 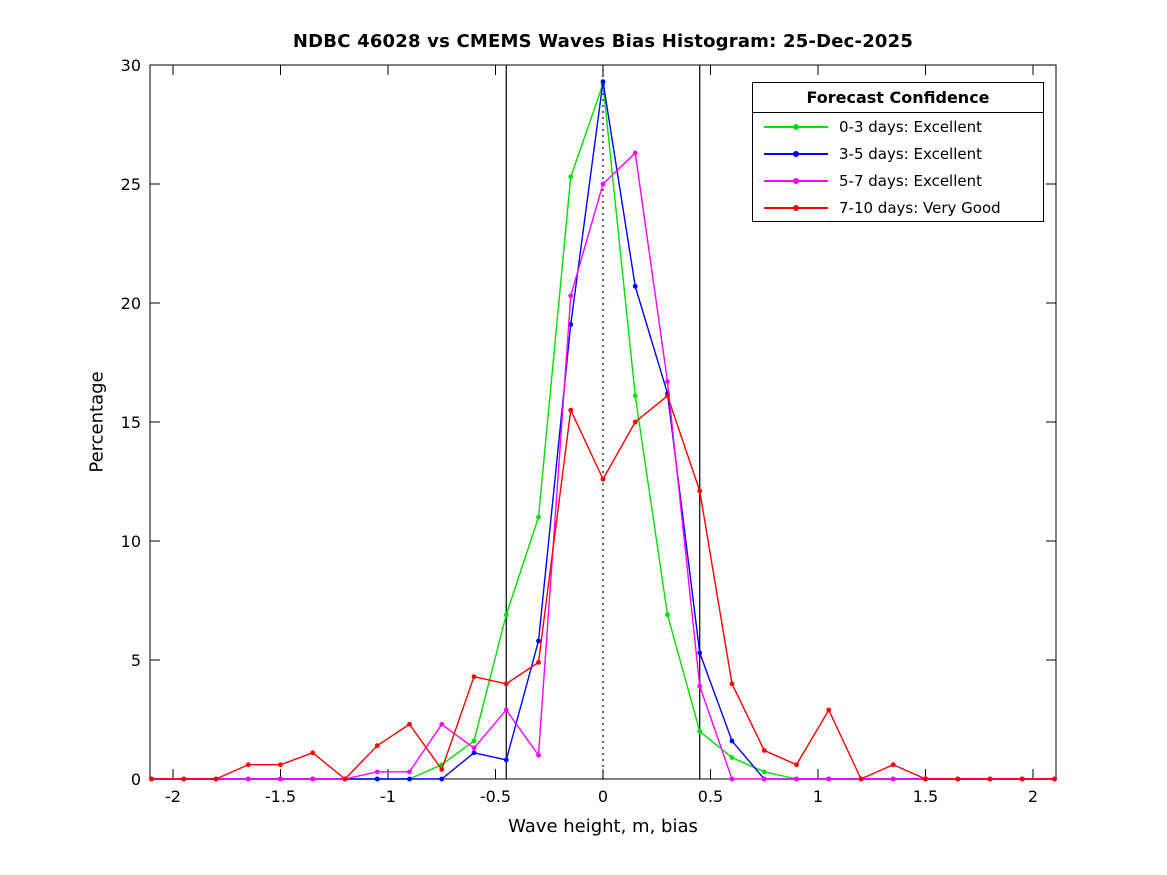 What do you see at coordinates (818, 796) in the screenshot?
I see `x-tick-label: 1` at bounding box center [818, 796].